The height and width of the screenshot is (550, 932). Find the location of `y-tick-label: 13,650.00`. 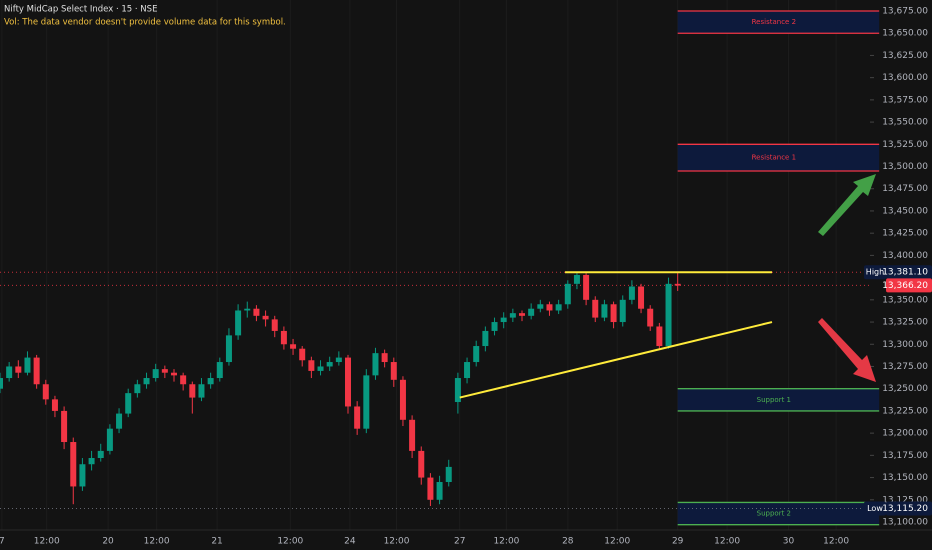

y-tick-label: 13,650.00 is located at coordinates (905, 34).